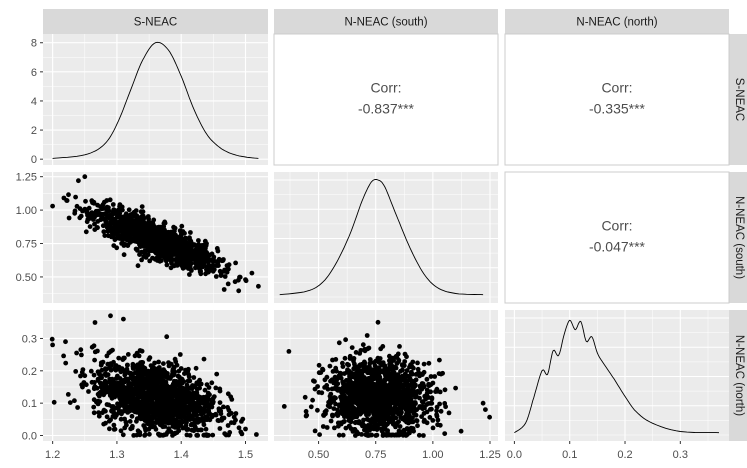 The height and width of the screenshot is (468, 747). I want to click on panel-background, so click(617, 375).